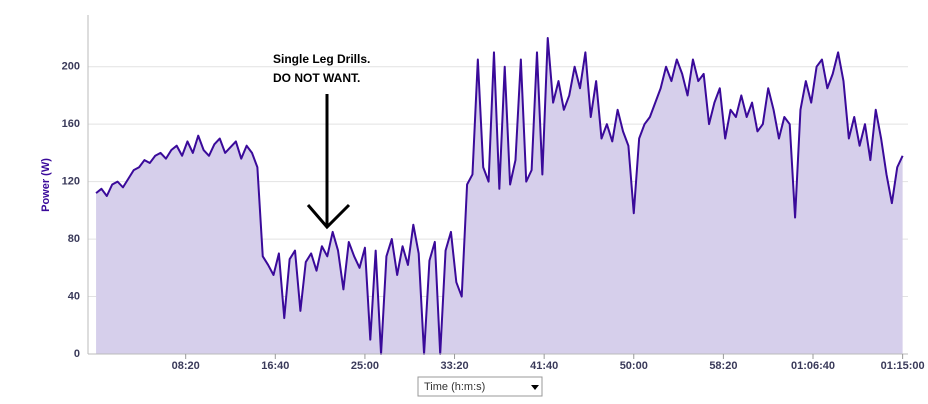 The image size is (928, 404). What do you see at coordinates (634, 366) in the screenshot?
I see `x-tick-label: 50:00` at bounding box center [634, 366].